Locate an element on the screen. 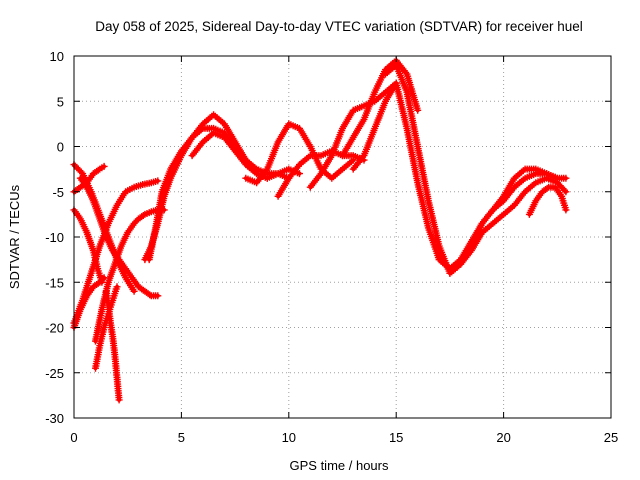 The width and height of the screenshot is (640, 480). series-sat-u is located at coordinates (547, 200).